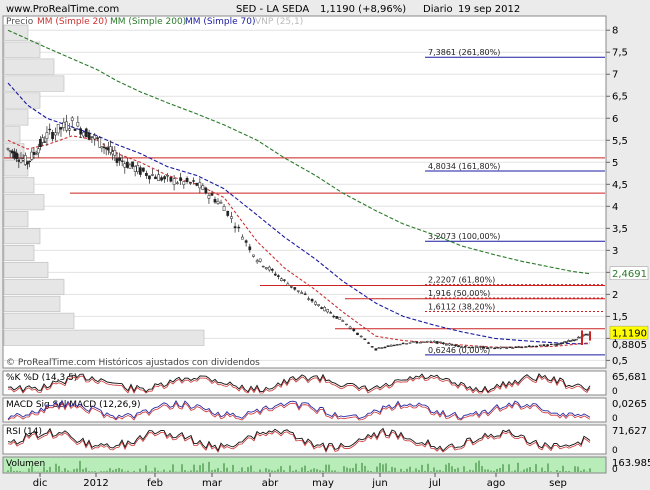 The height and width of the screenshot is (490, 650). What do you see at coordinates (73, 405) in the screenshot?
I see `indicator-label: MACD Sig Sel MACD (12,26,9)` at bounding box center [73, 405].